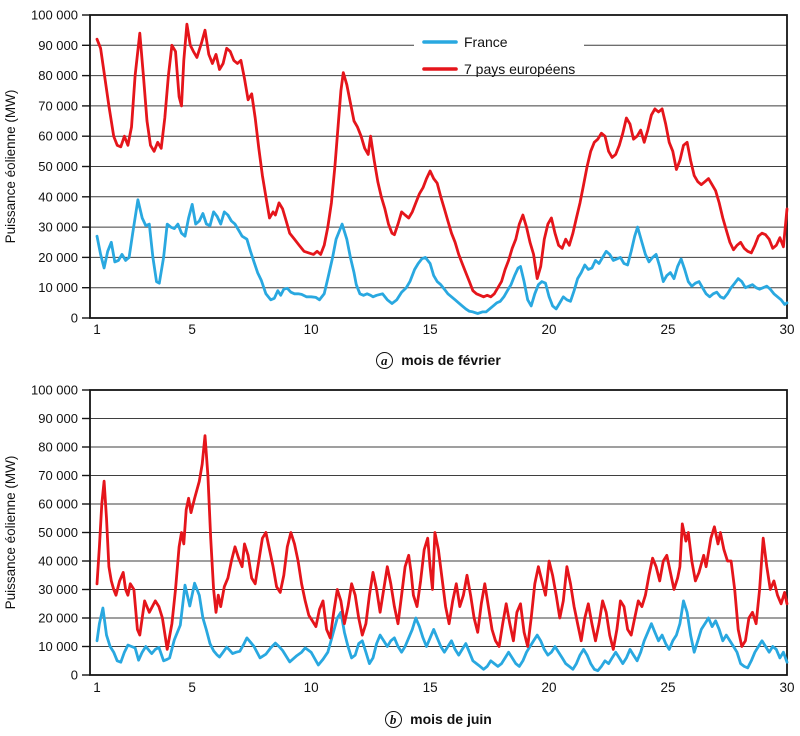  I want to click on legend-label: 7 pays européens, so click(519, 69).